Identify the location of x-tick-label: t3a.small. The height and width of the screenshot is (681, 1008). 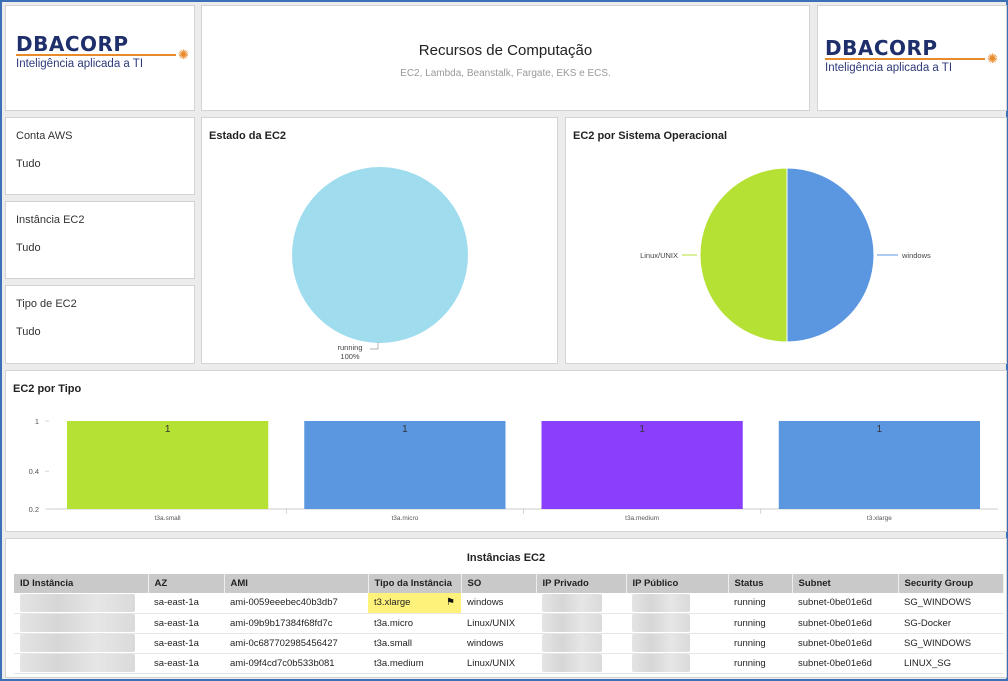
(168, 518).